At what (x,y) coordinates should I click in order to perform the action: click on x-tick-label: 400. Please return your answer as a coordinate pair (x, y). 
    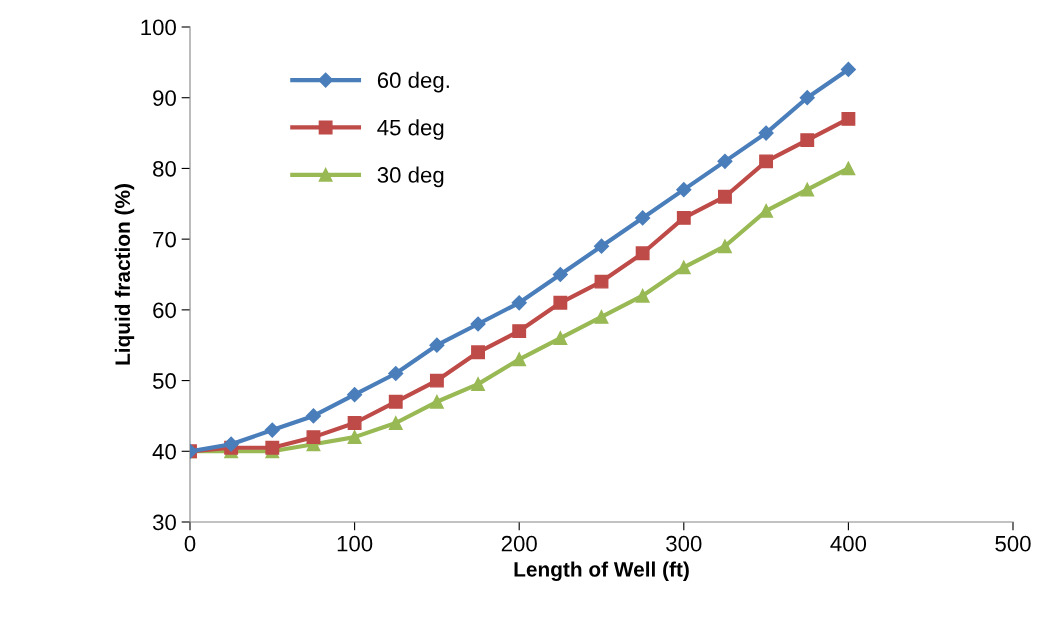
    Looking at the image, I should click on (848, 543).